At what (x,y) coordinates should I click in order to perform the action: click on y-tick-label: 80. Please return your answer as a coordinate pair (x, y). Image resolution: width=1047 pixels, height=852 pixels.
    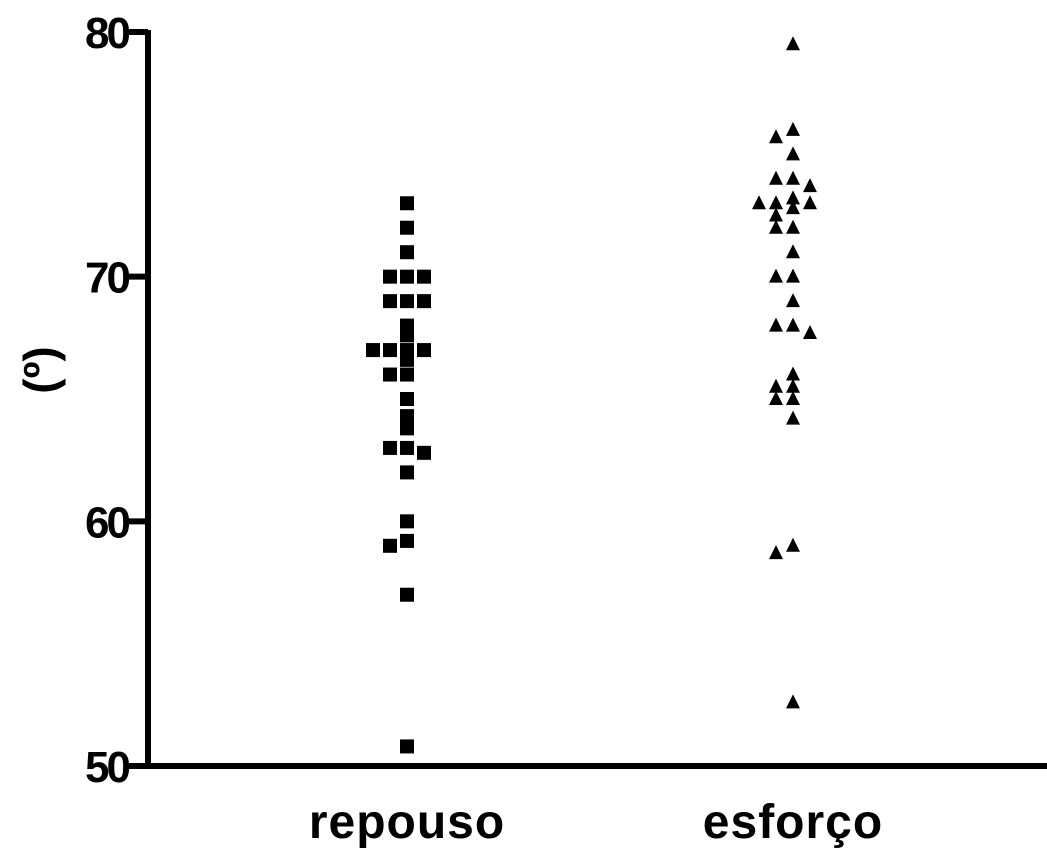
    Looking at the image, I should click on (107, 33).